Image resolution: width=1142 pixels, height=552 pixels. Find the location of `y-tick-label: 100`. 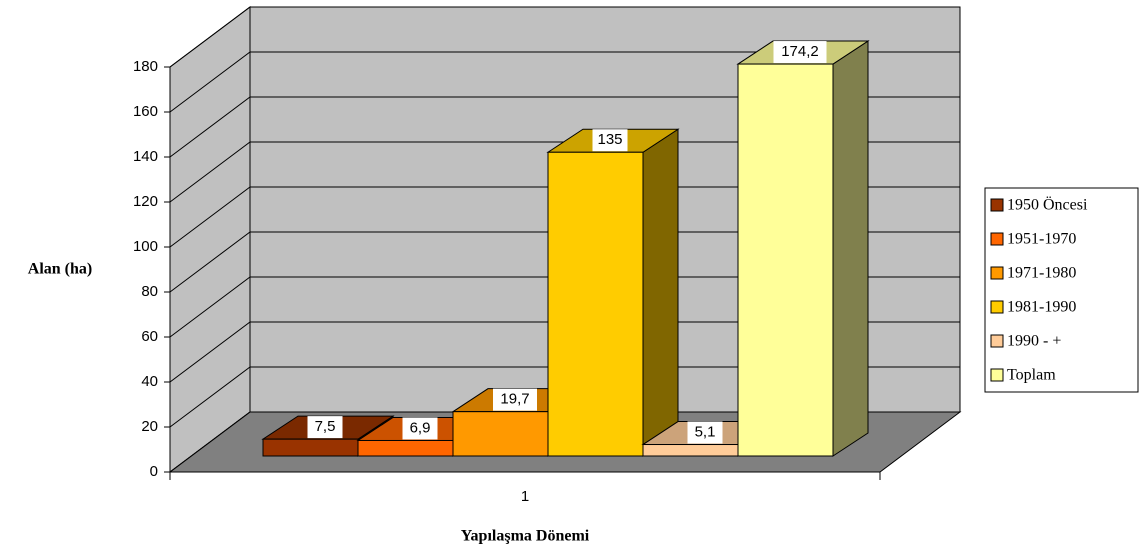

y-tick-label: 100 is located at coordinates (145, 246).